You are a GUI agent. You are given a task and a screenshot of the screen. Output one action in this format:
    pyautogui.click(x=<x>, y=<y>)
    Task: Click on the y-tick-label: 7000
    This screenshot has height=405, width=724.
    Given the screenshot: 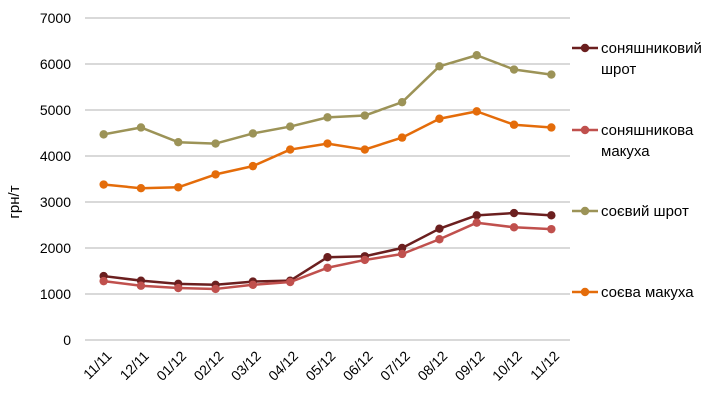 What is the action you would take?
    pyautogui.click(x=55, y=18)
    